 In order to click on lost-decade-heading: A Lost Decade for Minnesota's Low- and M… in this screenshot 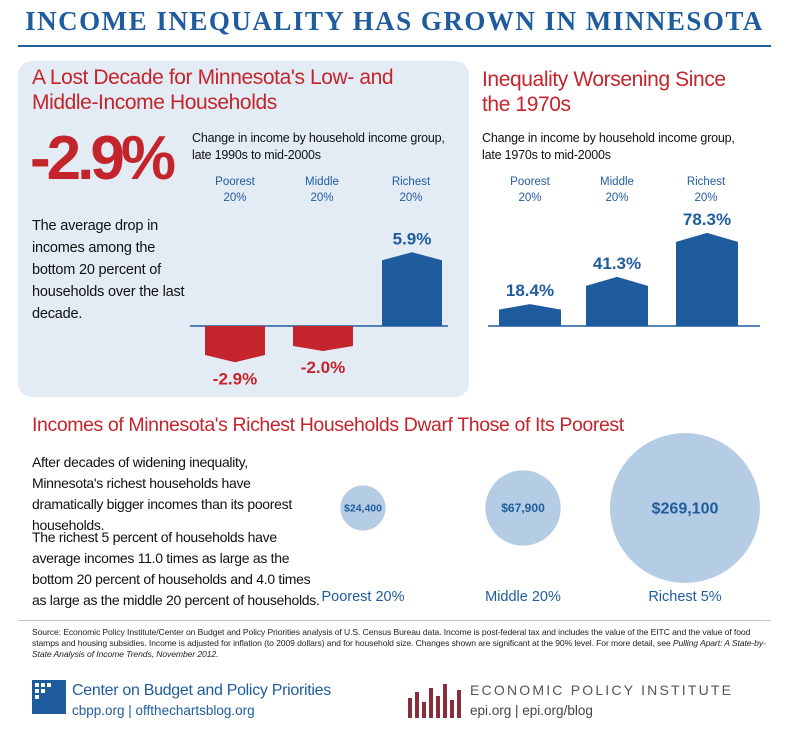, I will do `click(213, 90)`.